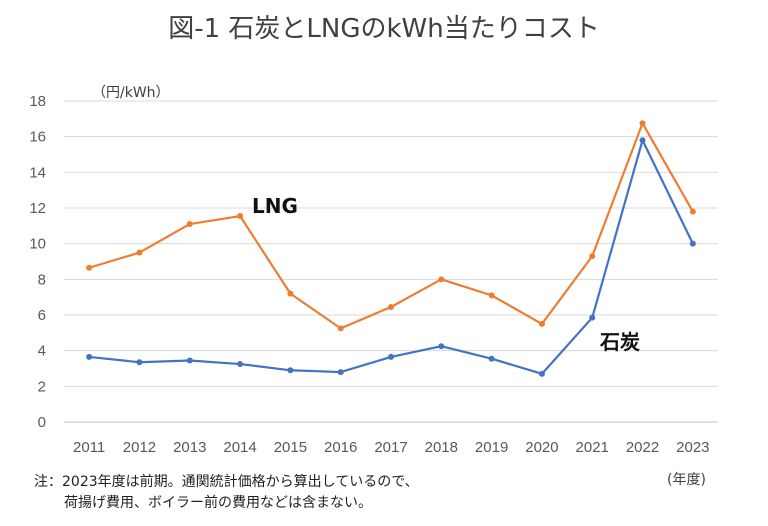  Describe the element at coordinates (592, 447) in the screenshot. I see `x-tick-label: 2021` at that location.